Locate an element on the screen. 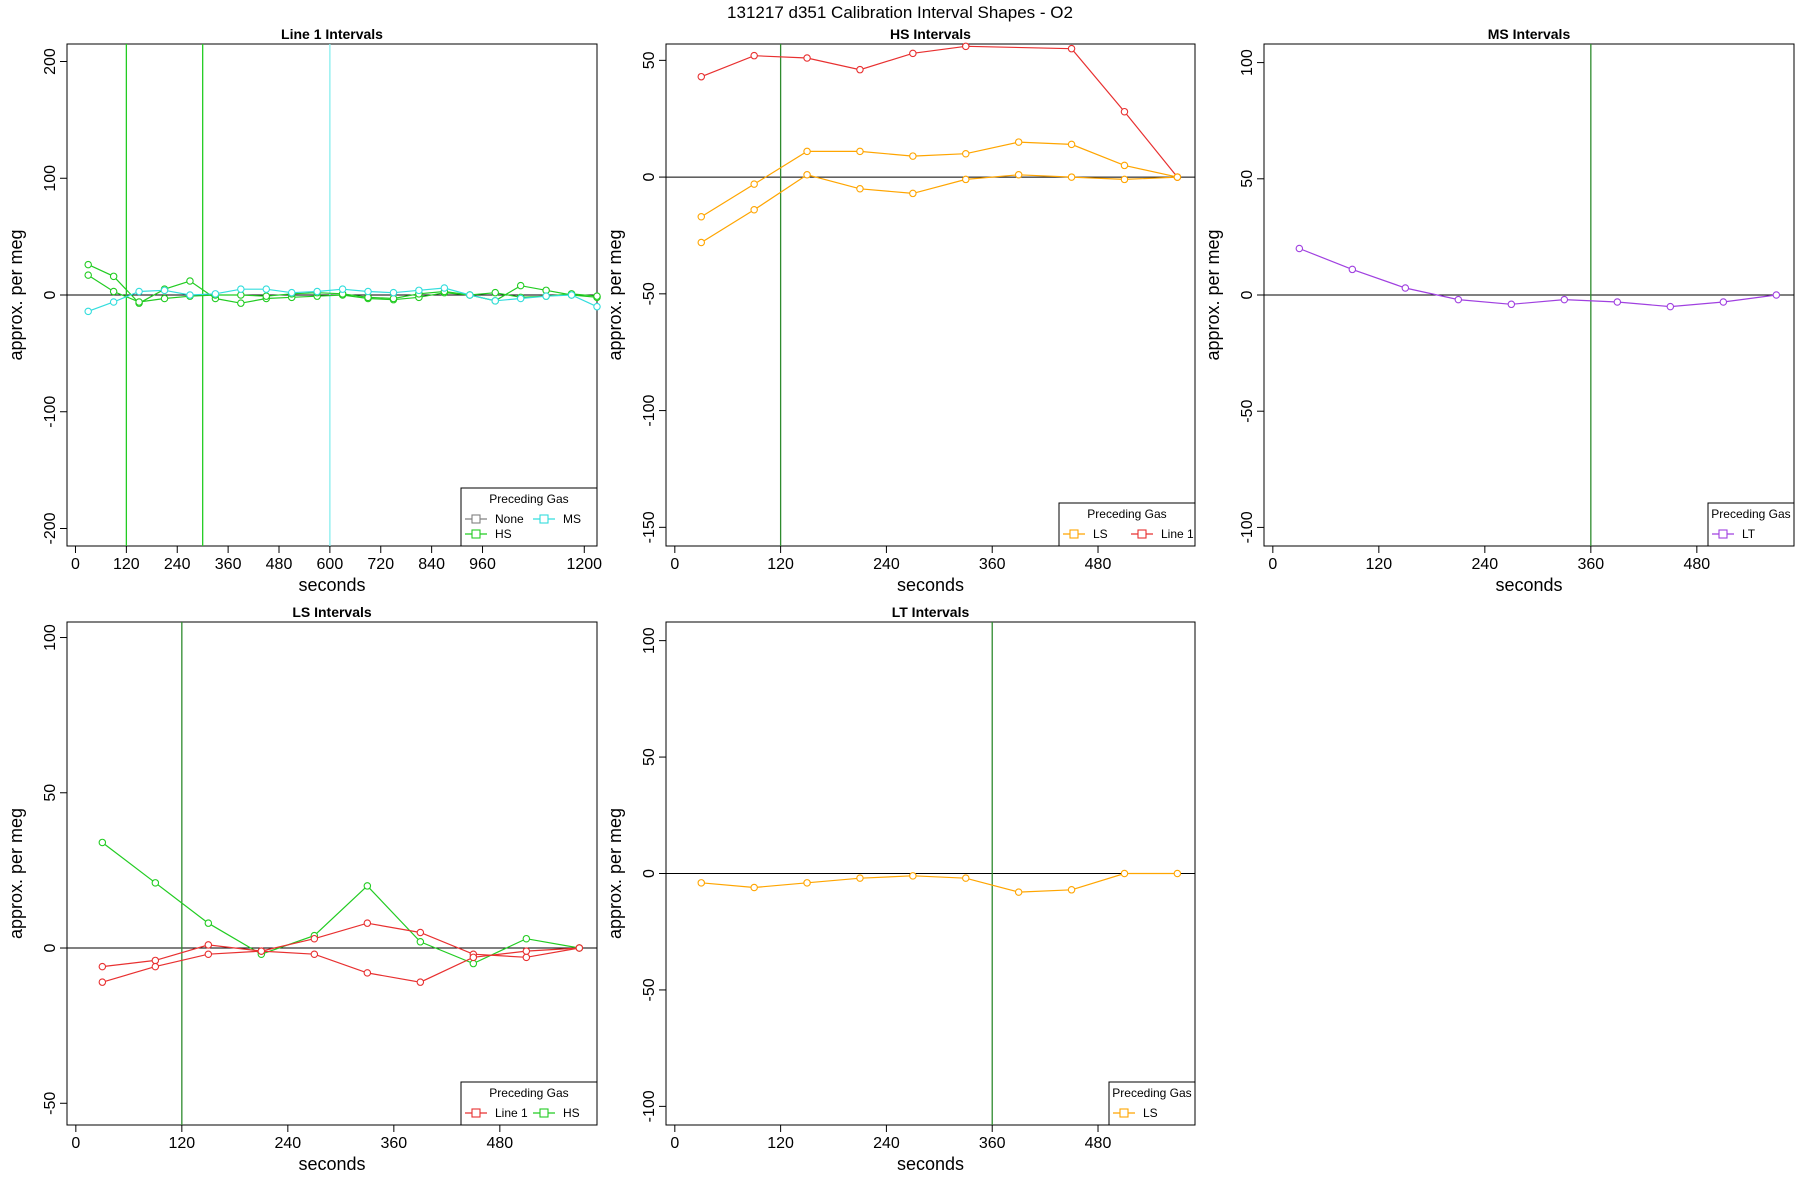 The image size is (1800, 1200). legend-box is located at coordinates (529, 1103).